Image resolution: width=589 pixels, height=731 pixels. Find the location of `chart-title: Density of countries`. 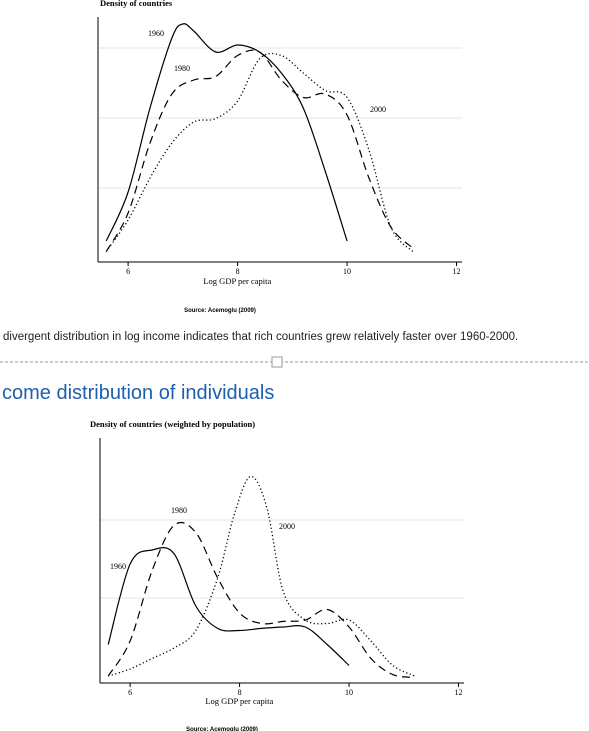

chart-title: Density of countries is located at coordinates (136, 4).